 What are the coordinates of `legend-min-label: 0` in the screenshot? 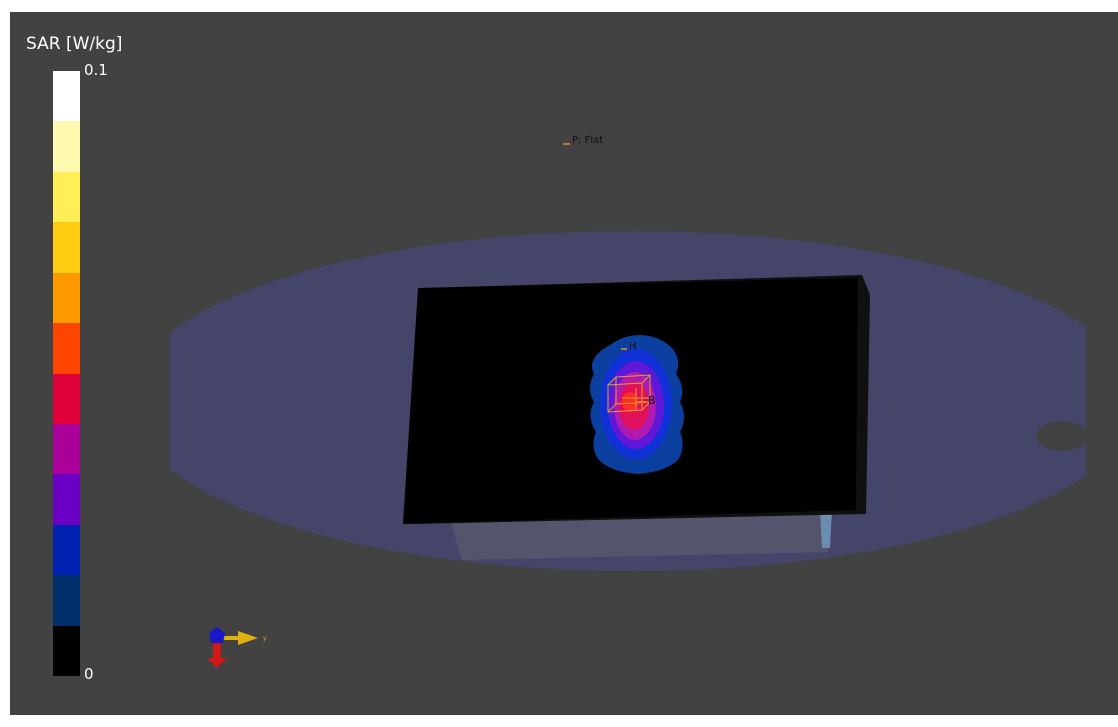 It's located at (89, 674).